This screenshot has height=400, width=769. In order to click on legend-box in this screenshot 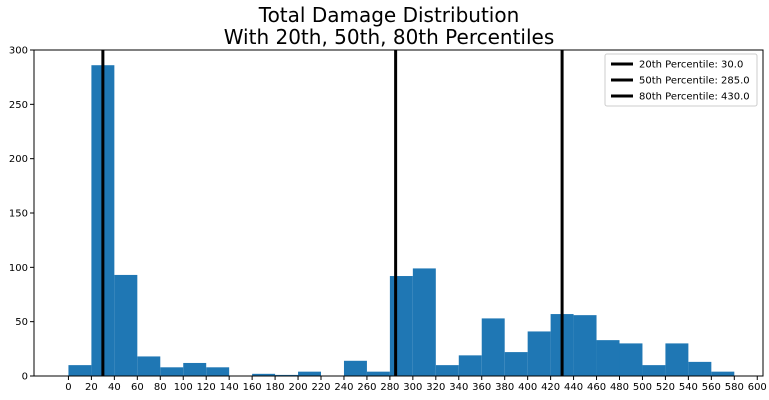, I will do `click(681, 80)`.